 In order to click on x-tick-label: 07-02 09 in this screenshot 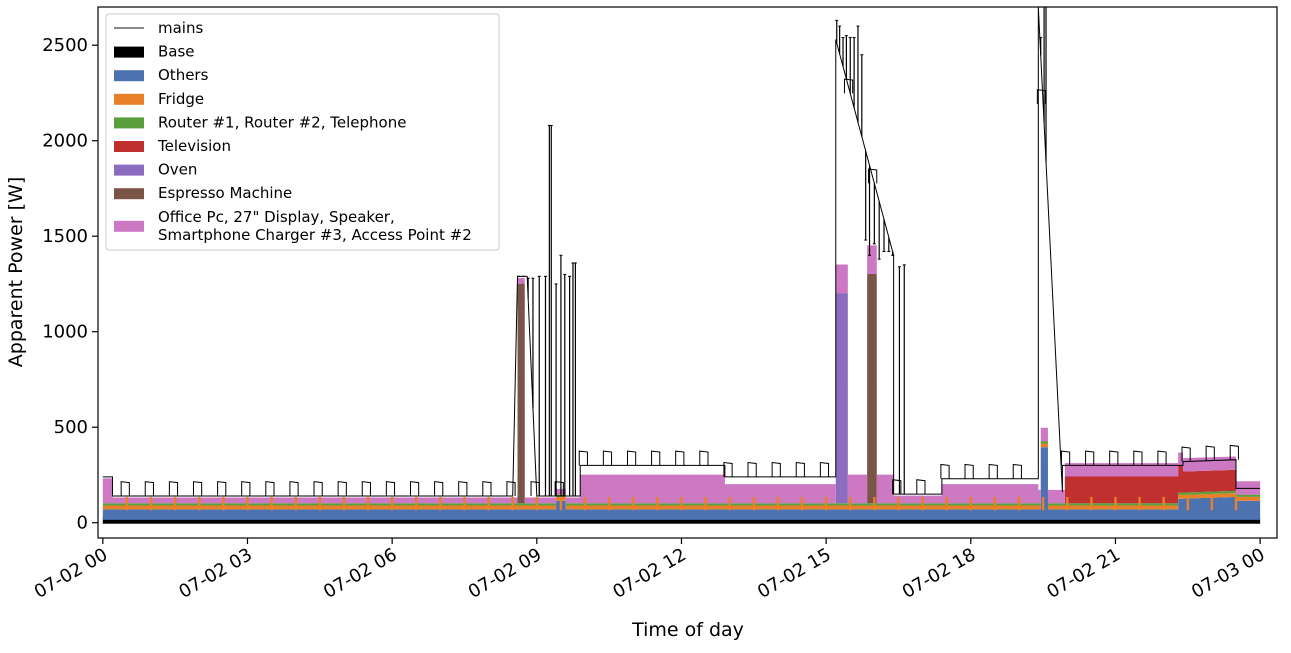, I will do `click(505, 573)`.